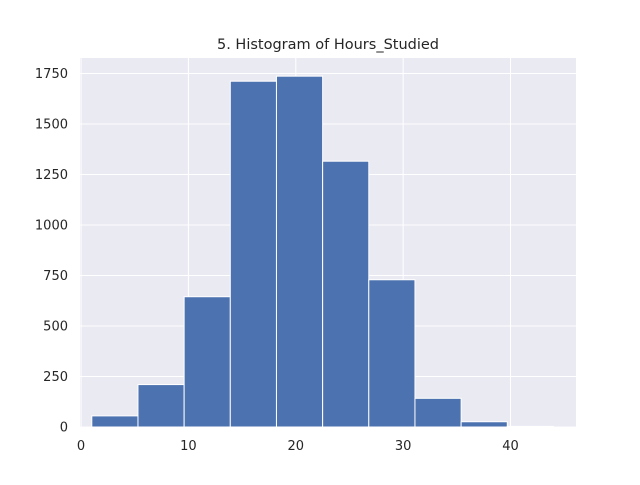  I want to click on x-tick-label: 20, so click(296, 446).